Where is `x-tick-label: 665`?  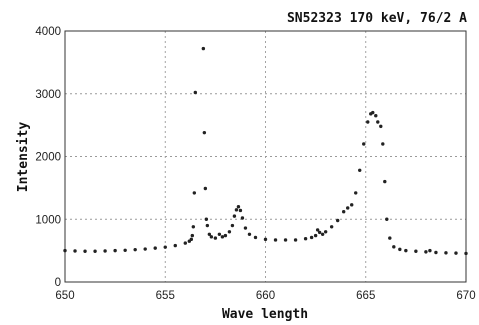 x-tick-label: 665 is located at coordinates (365, 296).